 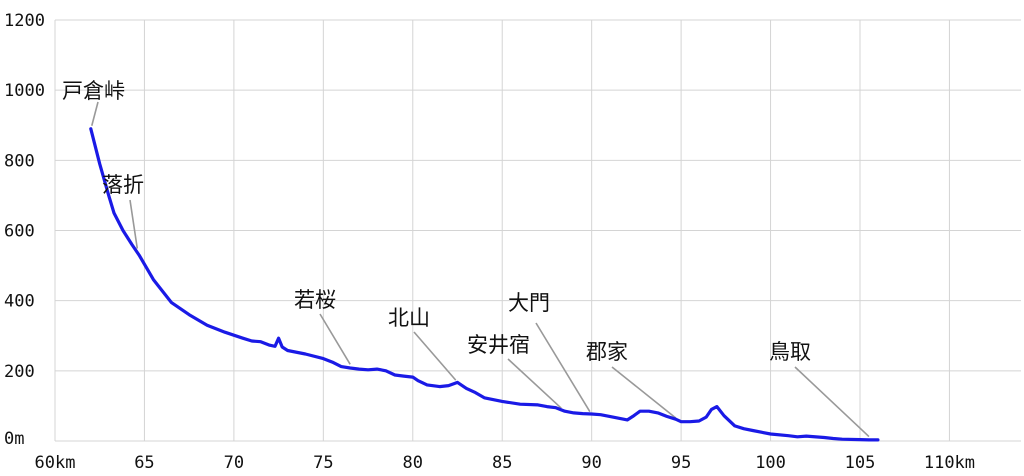 What do you see at coordinates (413, 463) in the screenshot?
I see `x-tick-label: 80` at bounding box center [413, 463].